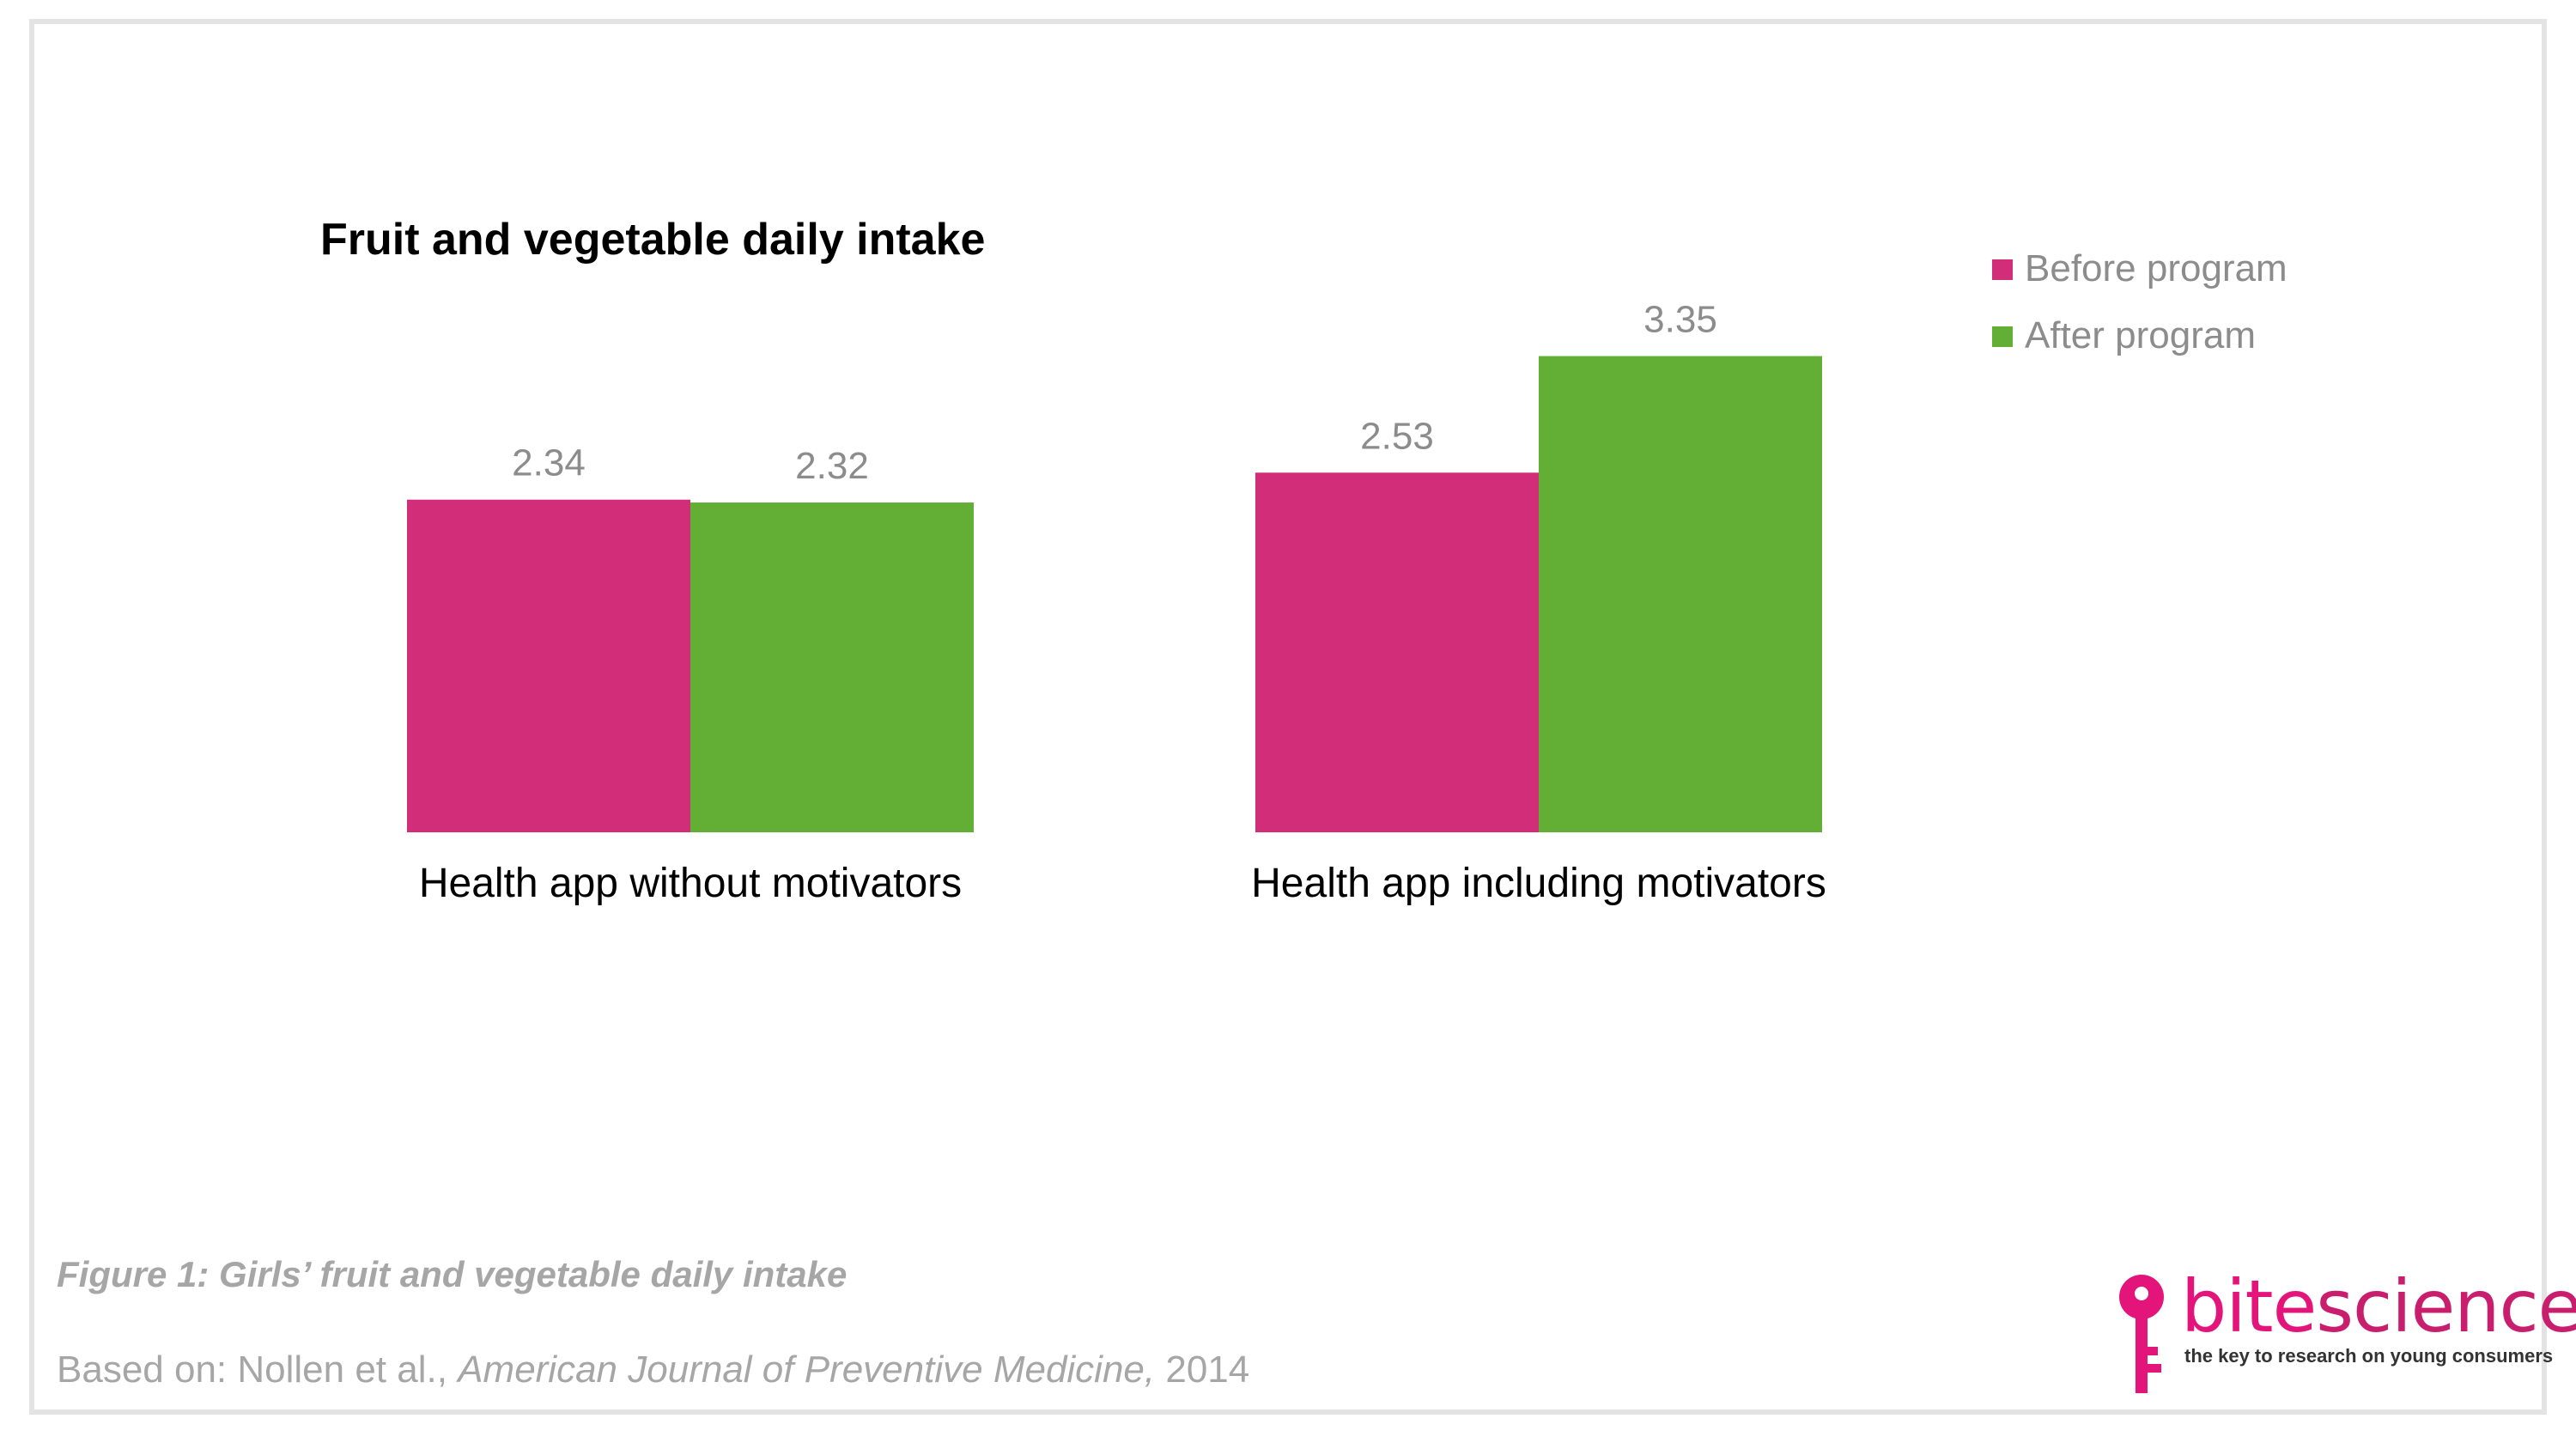 The width and height of the screenshot is (2576, 1449). What do you see at coordinates (832, 466) in the screenshot?
I see `data-label: 2.32` at bounding box center [832, 466].